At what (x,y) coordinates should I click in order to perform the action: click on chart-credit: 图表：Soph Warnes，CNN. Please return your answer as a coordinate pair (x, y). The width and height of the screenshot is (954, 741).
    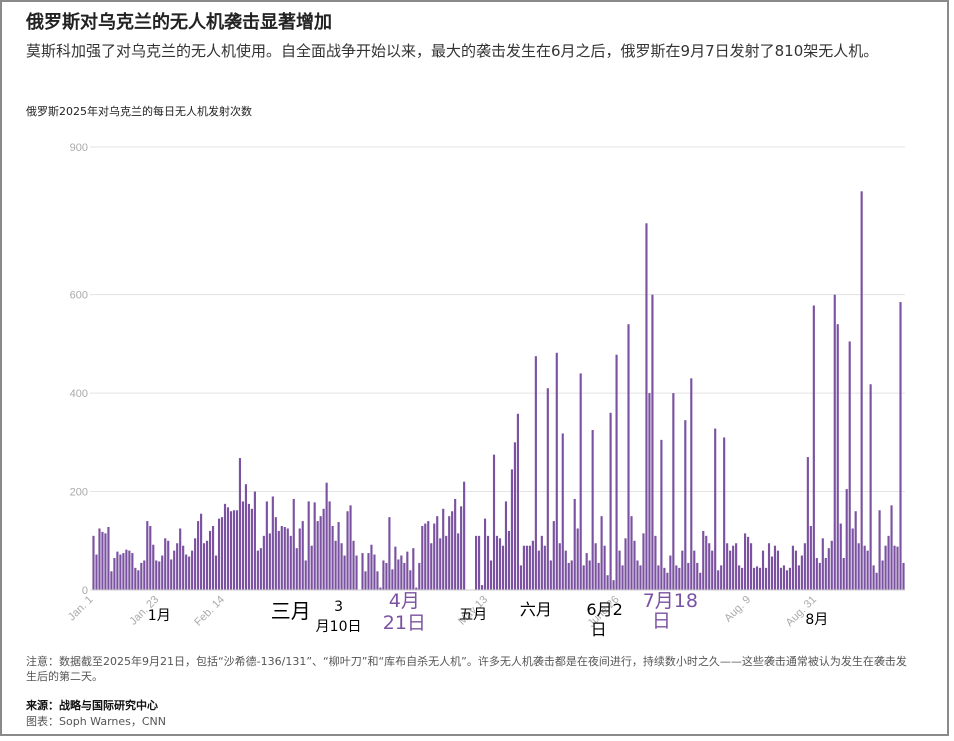
    Looking at the image, I should click on (96, 721).